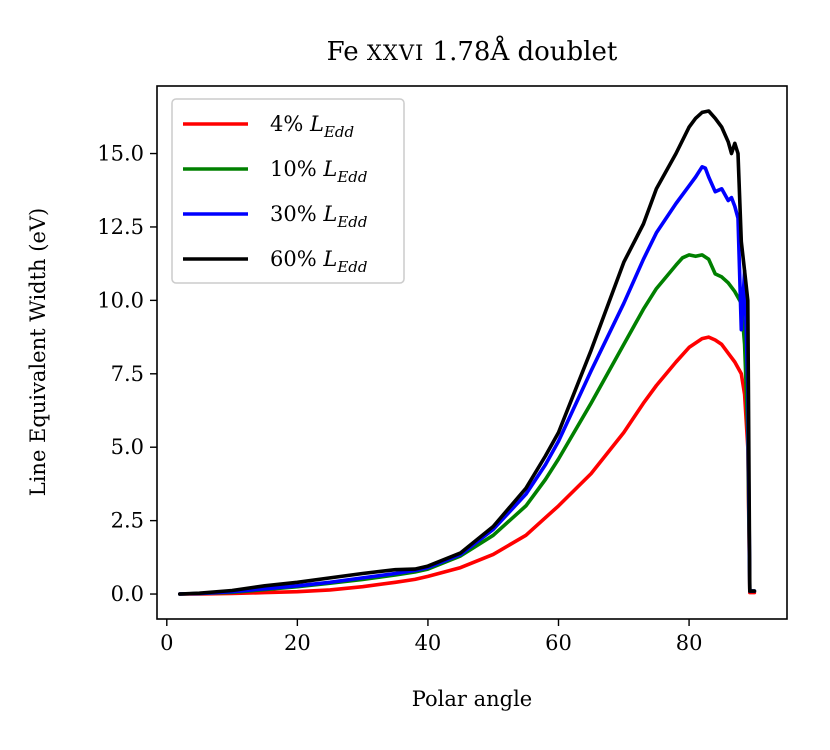 The height and width of the screenshot is (750, 830). What do you see at coordinates (120, 227) in the screenshot?
I see `y-tick-label: 12.5` at bounding box center [120, 227].